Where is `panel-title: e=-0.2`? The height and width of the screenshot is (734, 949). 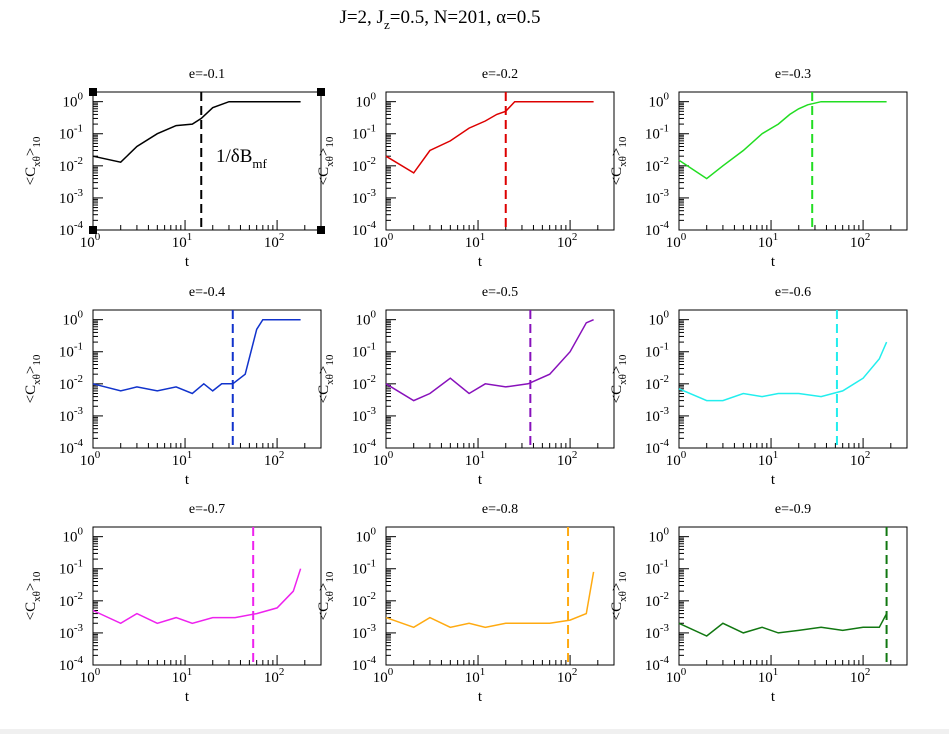 panel-title: e=-0.2 is located at coordinates (500, 74).